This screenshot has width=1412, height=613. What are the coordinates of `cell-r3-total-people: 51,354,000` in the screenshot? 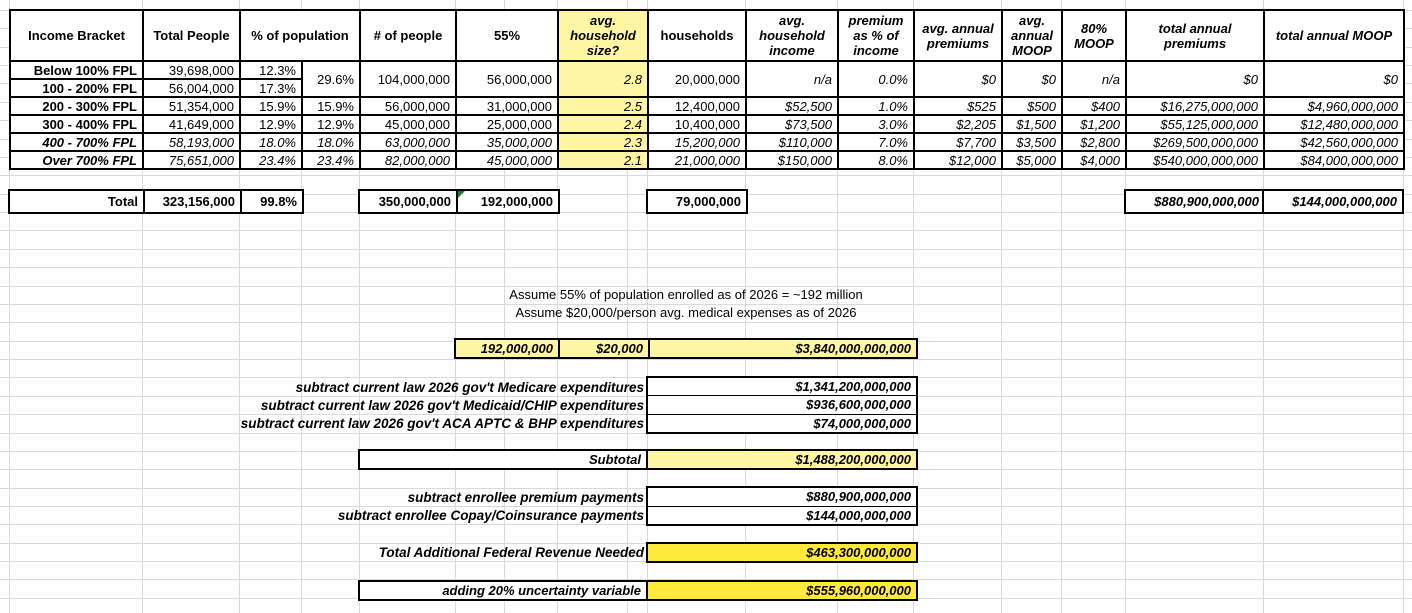 It's located at (191, 106).